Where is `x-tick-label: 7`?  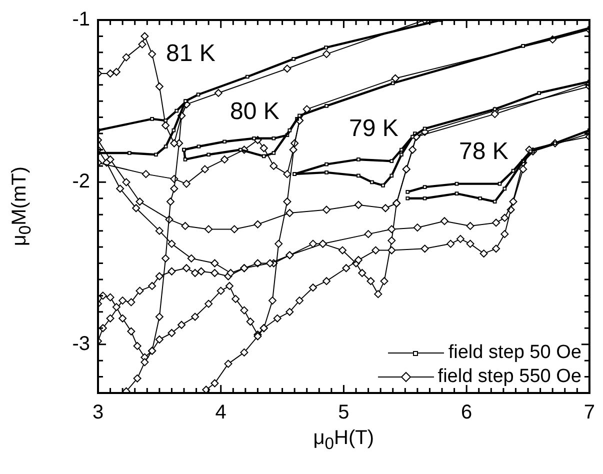 x-tick-label: 7 is located at coordinates (589, 413).